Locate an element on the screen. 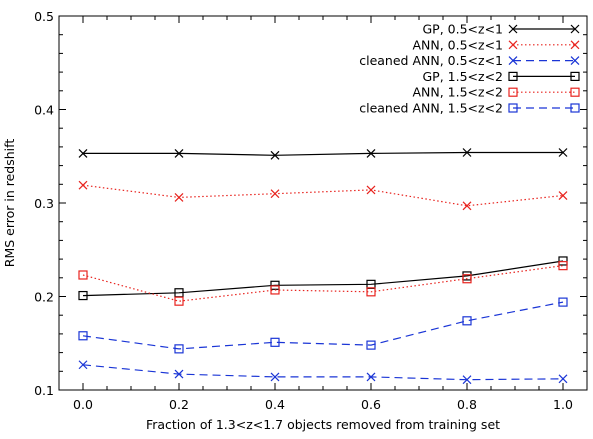  x-tick-label: 0.0 is located at coordinates (83, 404).